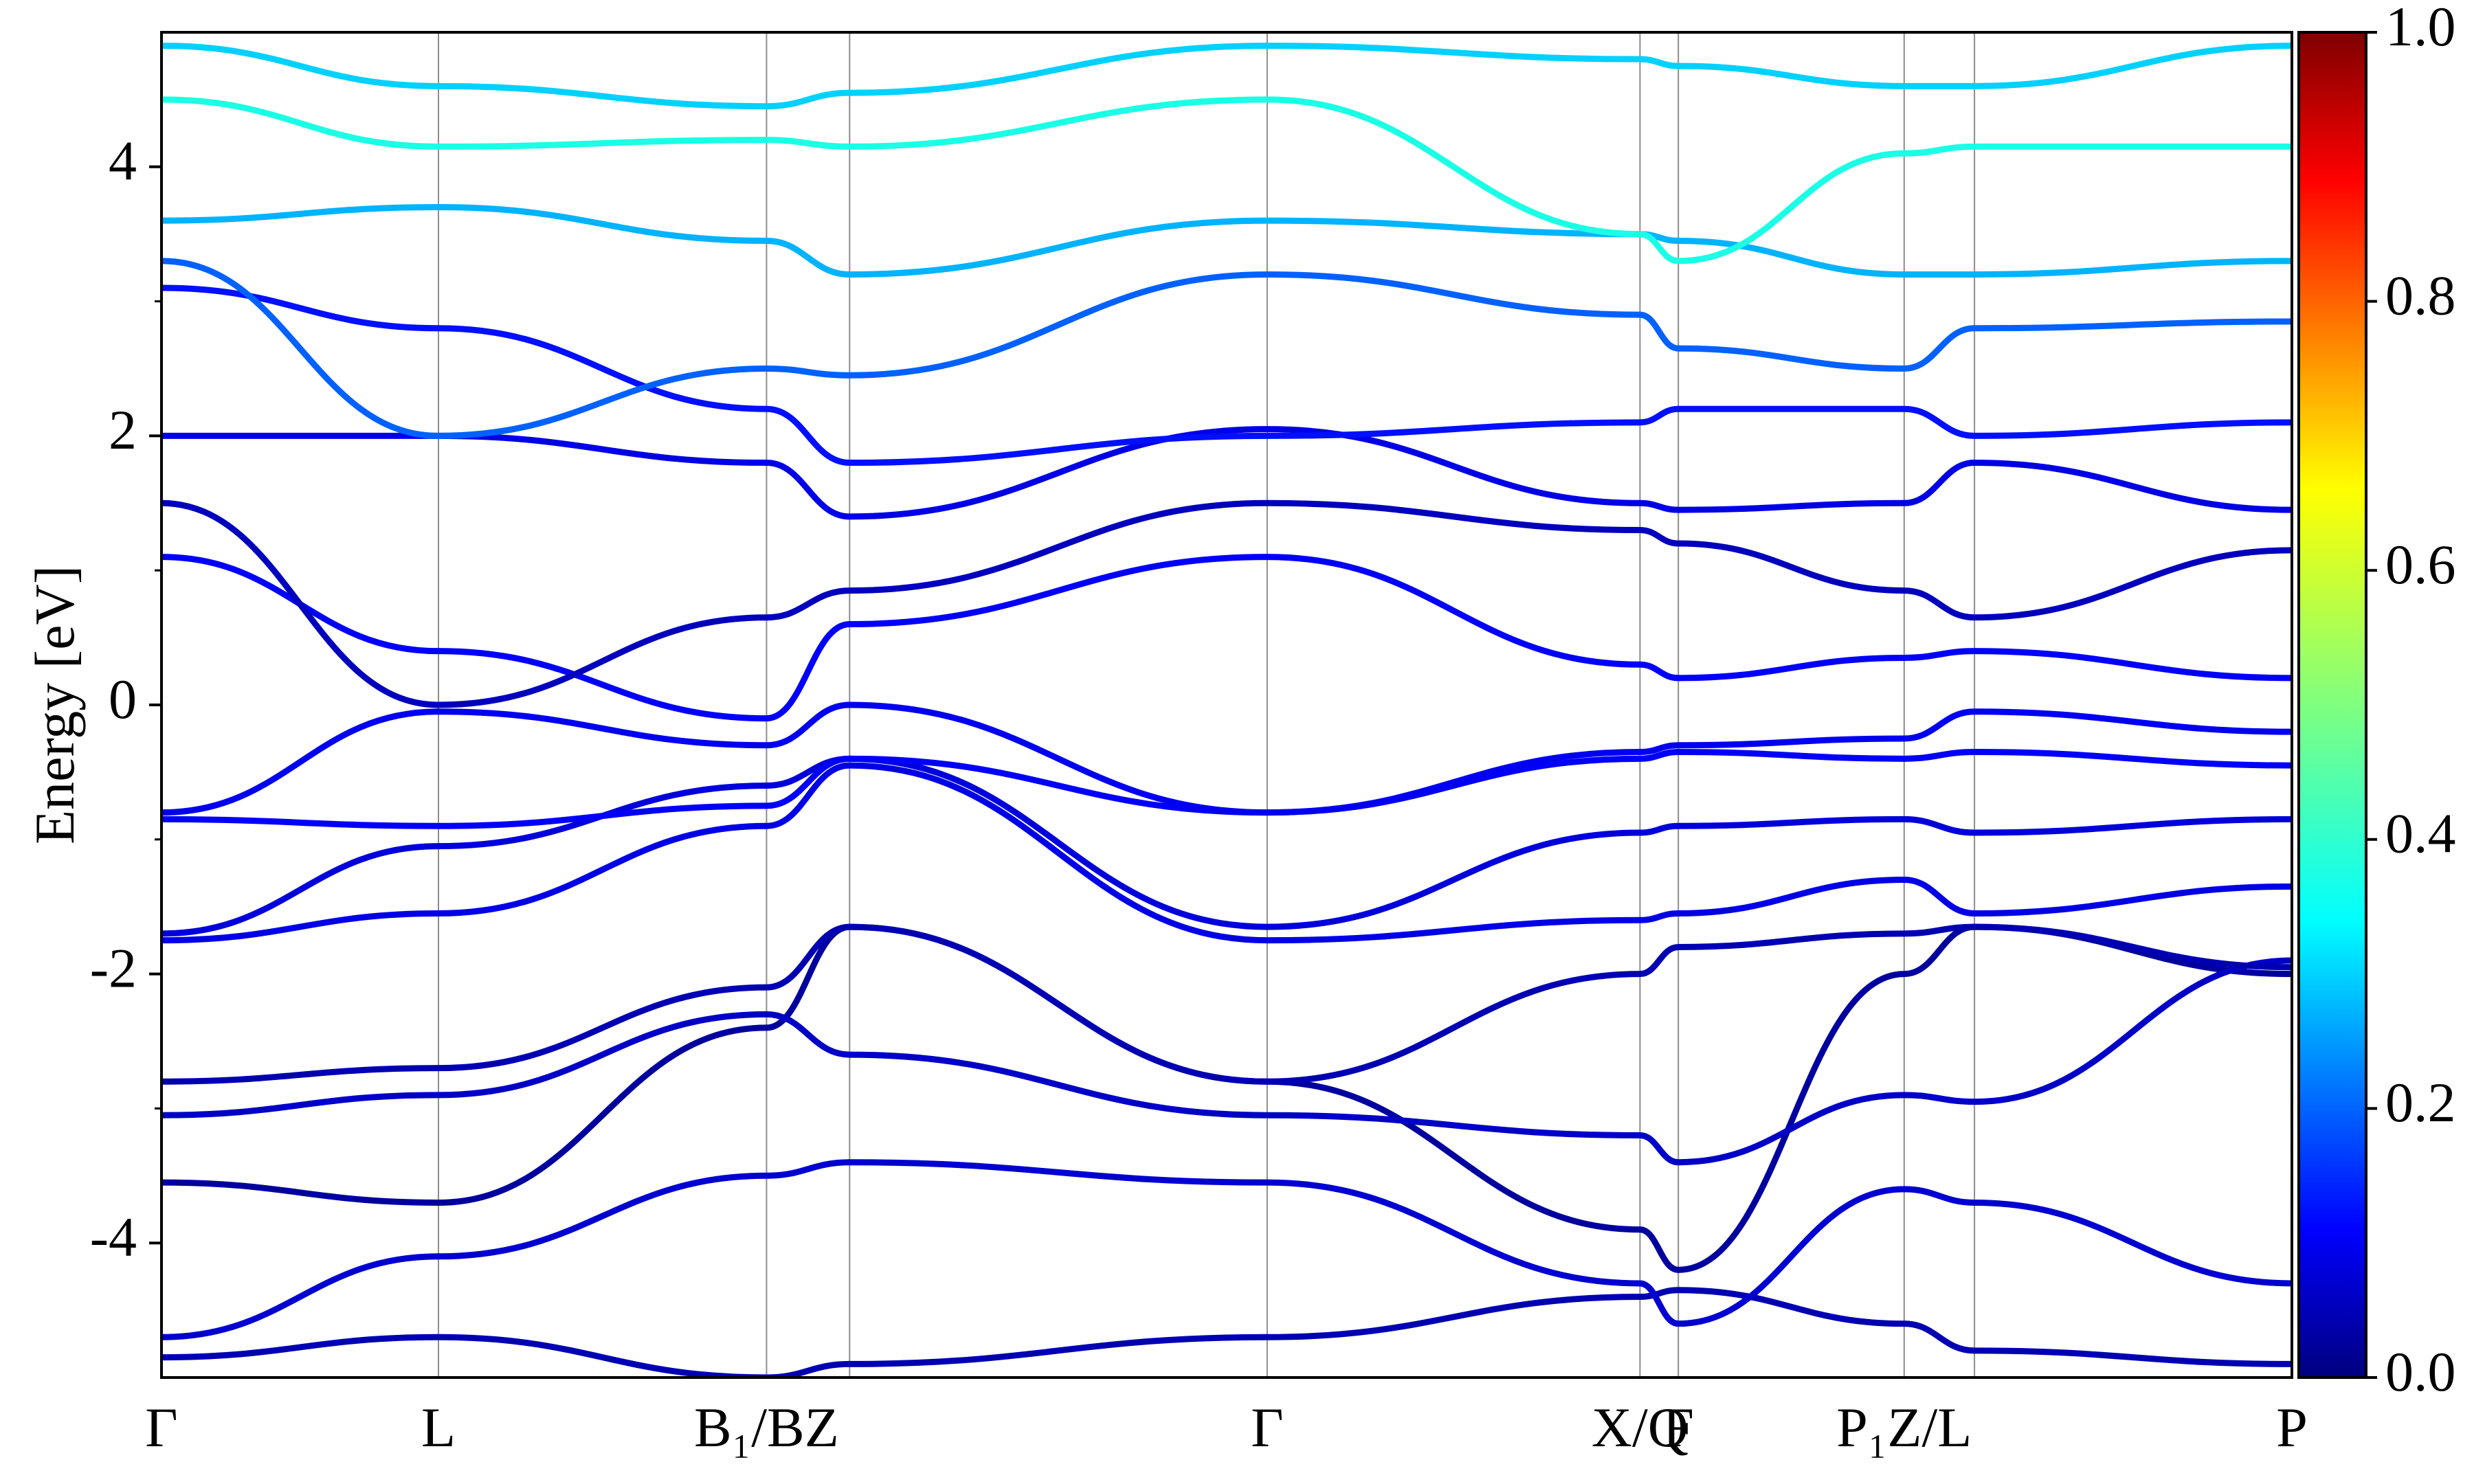 The image size is (2474, 1484). I want to click on y-tick-label: 0, so click(123, 699).